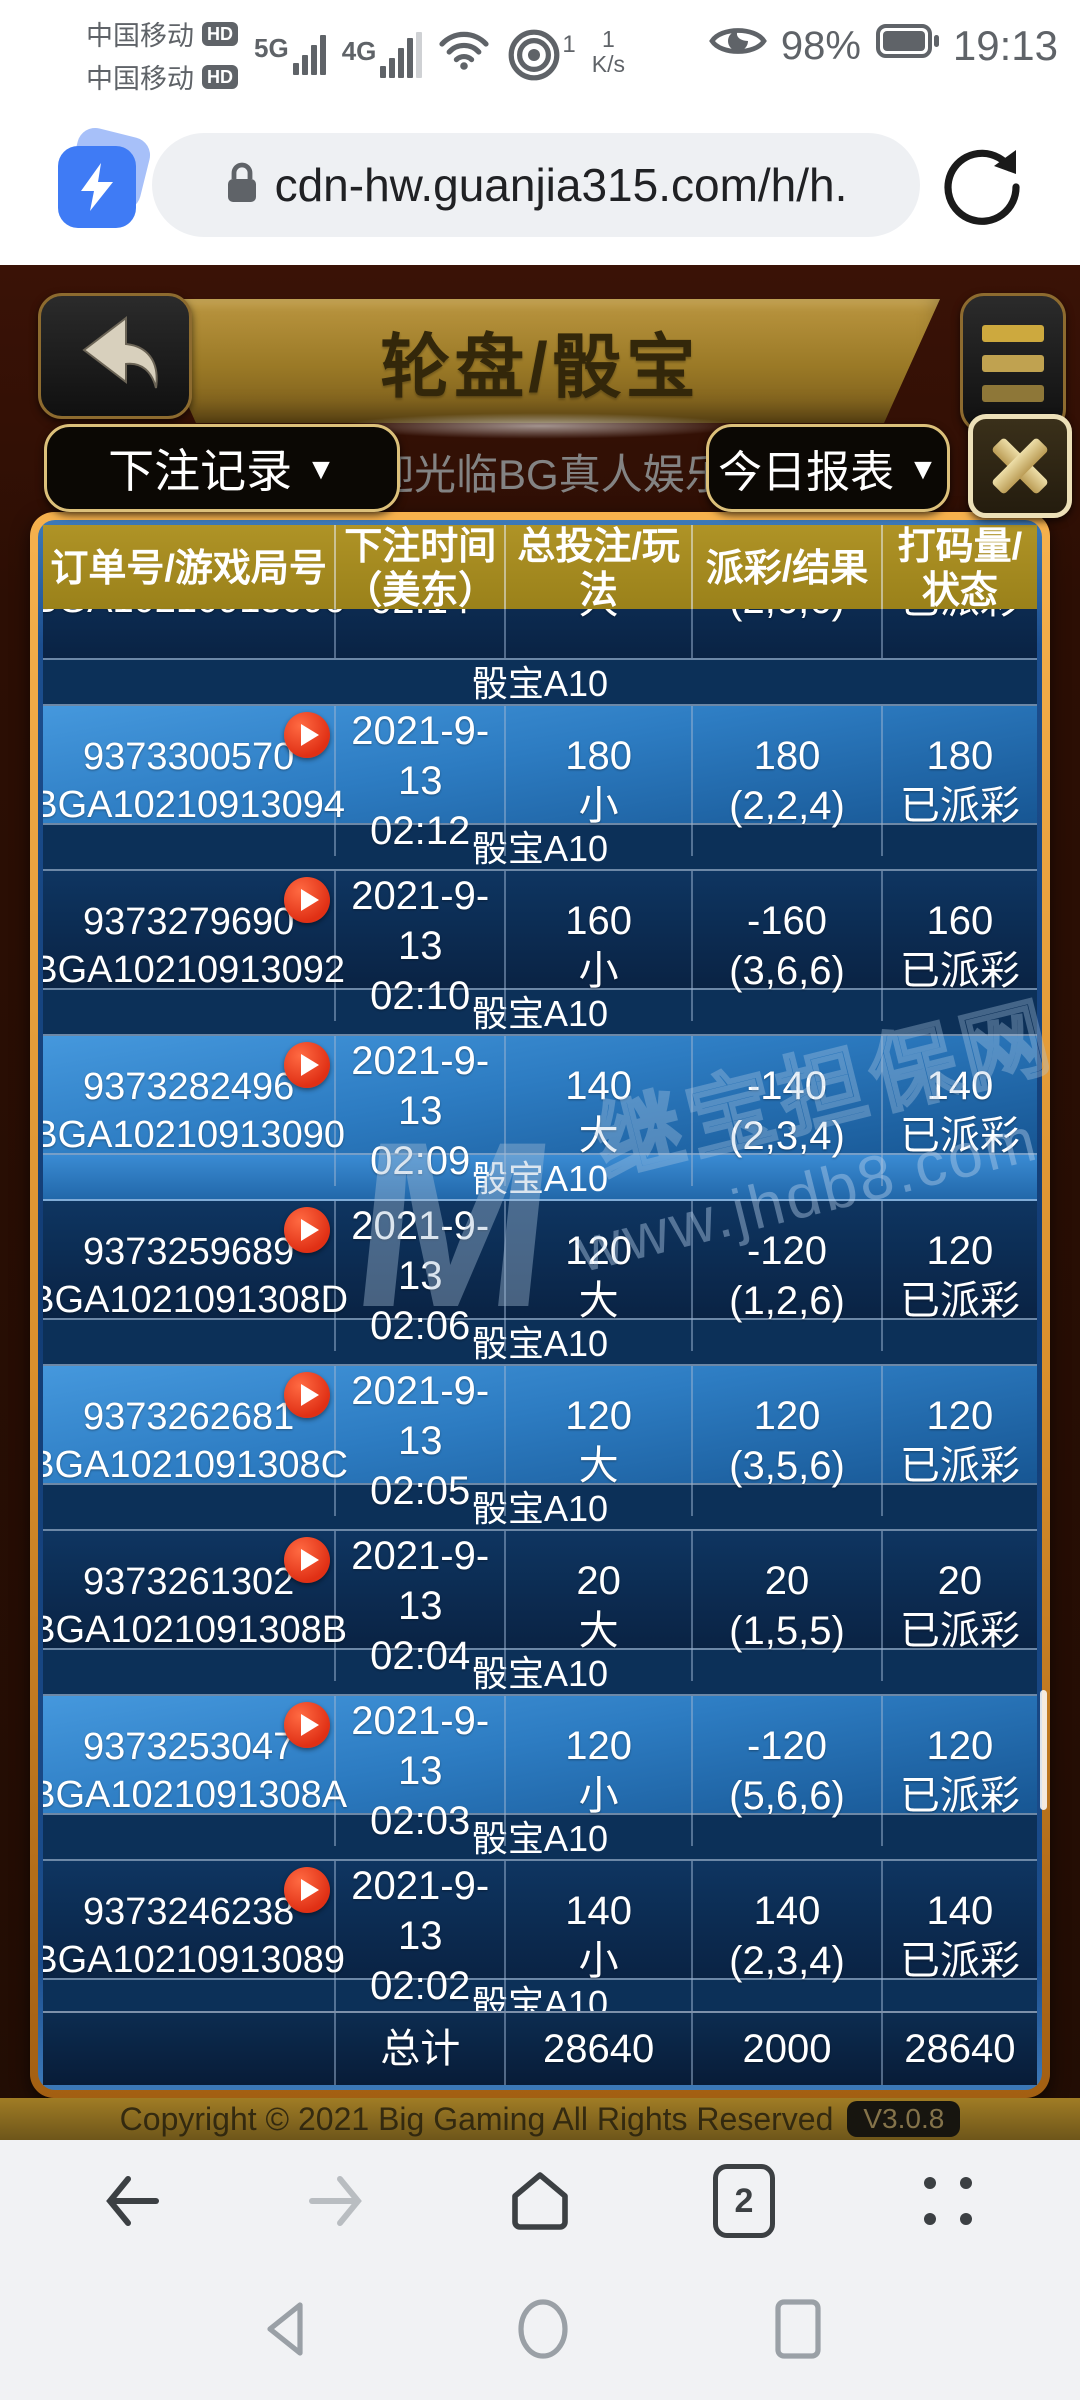  I want to click on play-triangle, so click(309, 900).